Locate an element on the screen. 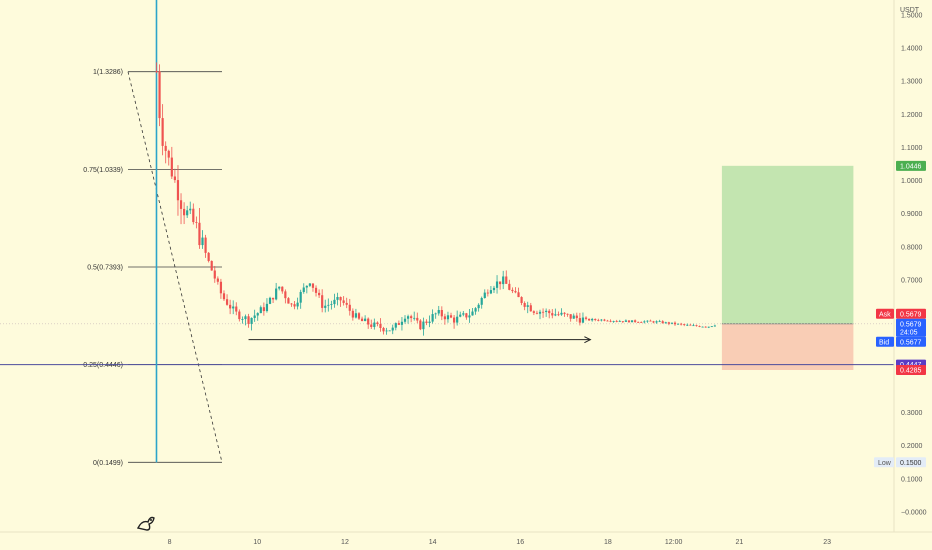 Image resolution: width=932 pixels, height=550 pixels. profit-zone is located at coordinates (787, 244).